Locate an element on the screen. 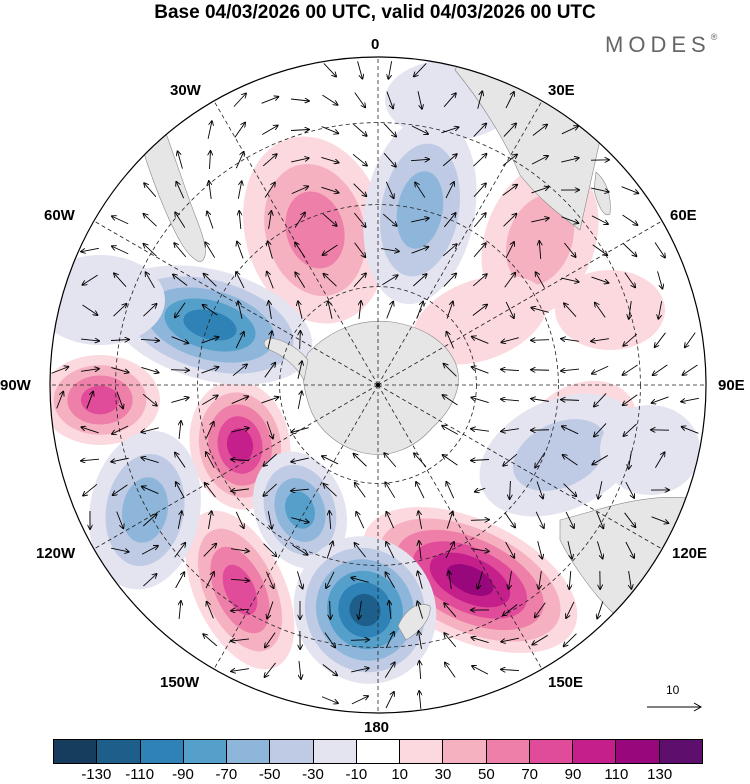 This screenshot has height=784, width=750. colorbar-tick-3: -70 is located at coordinates (226, 774).